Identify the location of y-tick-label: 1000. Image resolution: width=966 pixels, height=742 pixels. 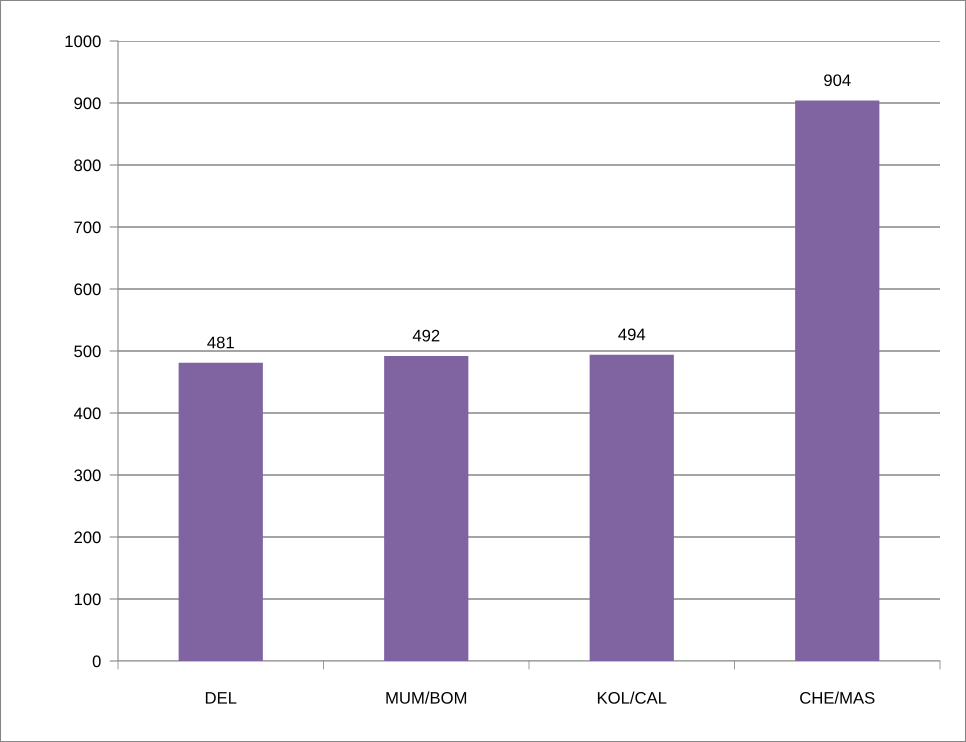
(83, 41).